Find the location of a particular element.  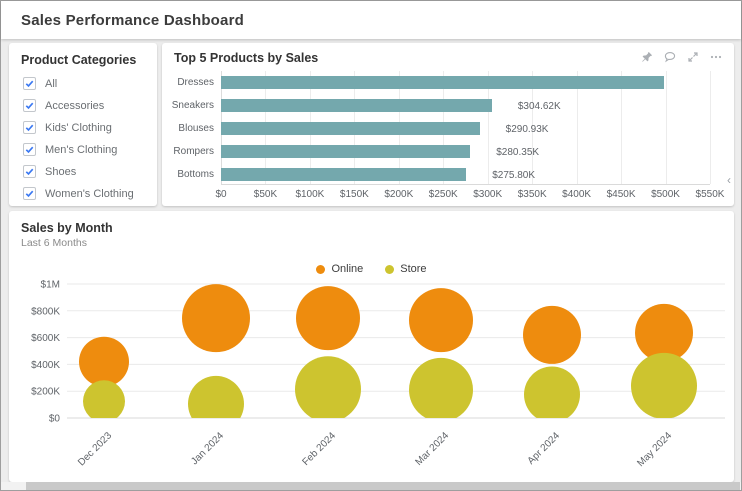

expand-icon is located at coordinates (693, 57).